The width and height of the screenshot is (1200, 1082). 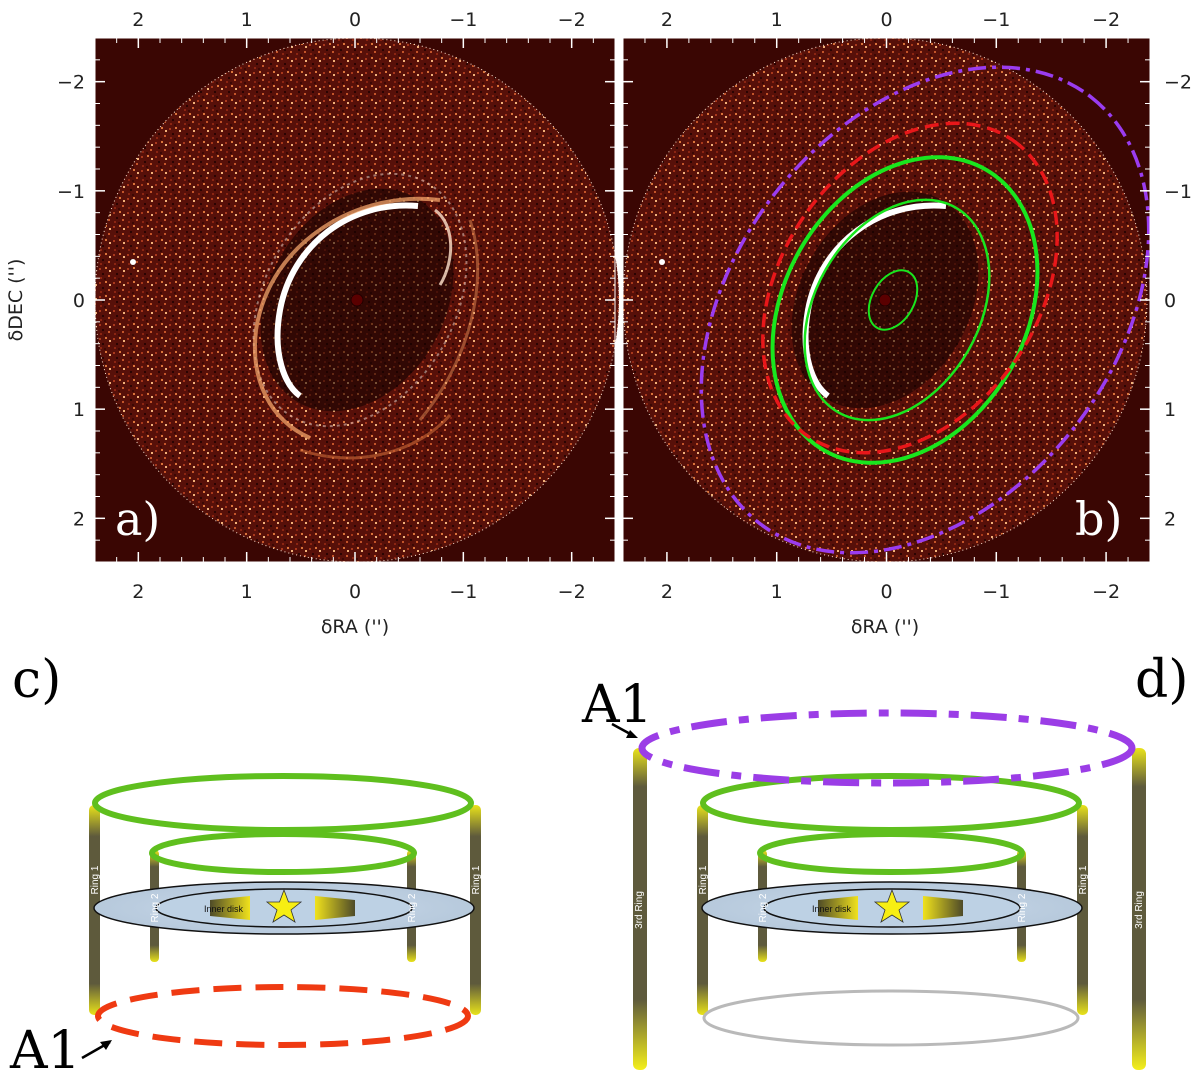 I want to click on panel-c-ring1-left-label: Ring 1, so click(x=95, y=879).